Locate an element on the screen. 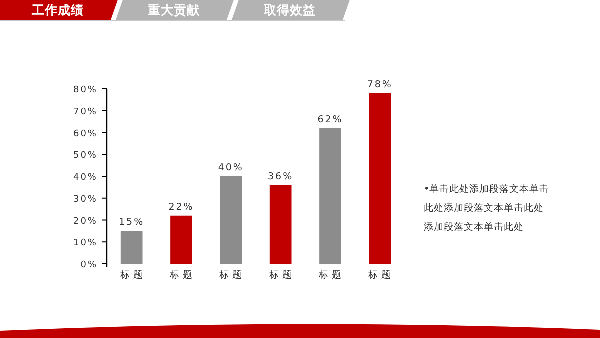  data-label: 36% is located at coordinates (281, 176).